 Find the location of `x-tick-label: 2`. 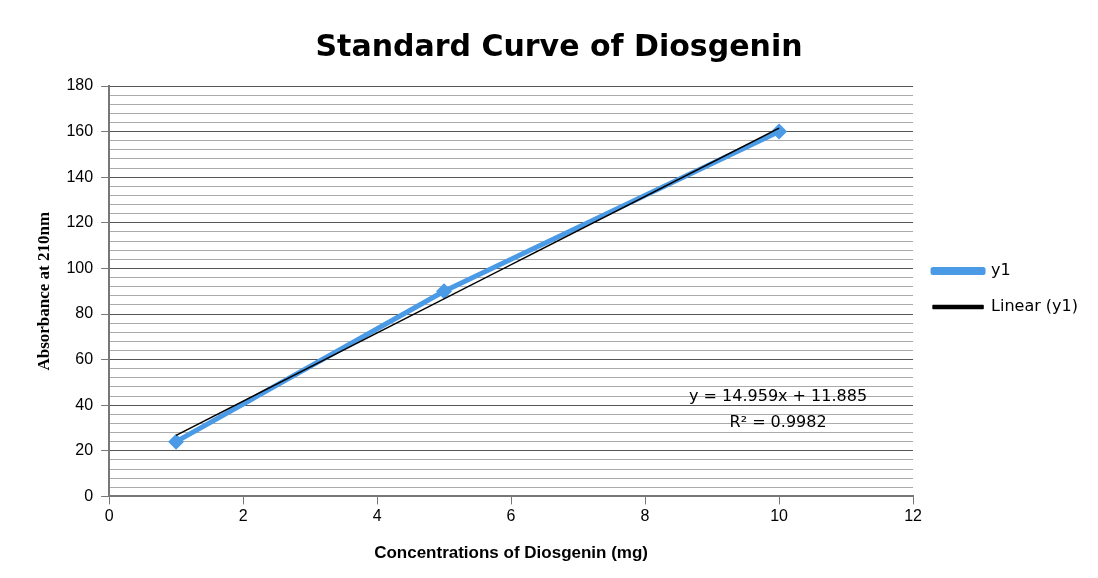

x-tick-label: 2 is located at coordinates (243, 516).